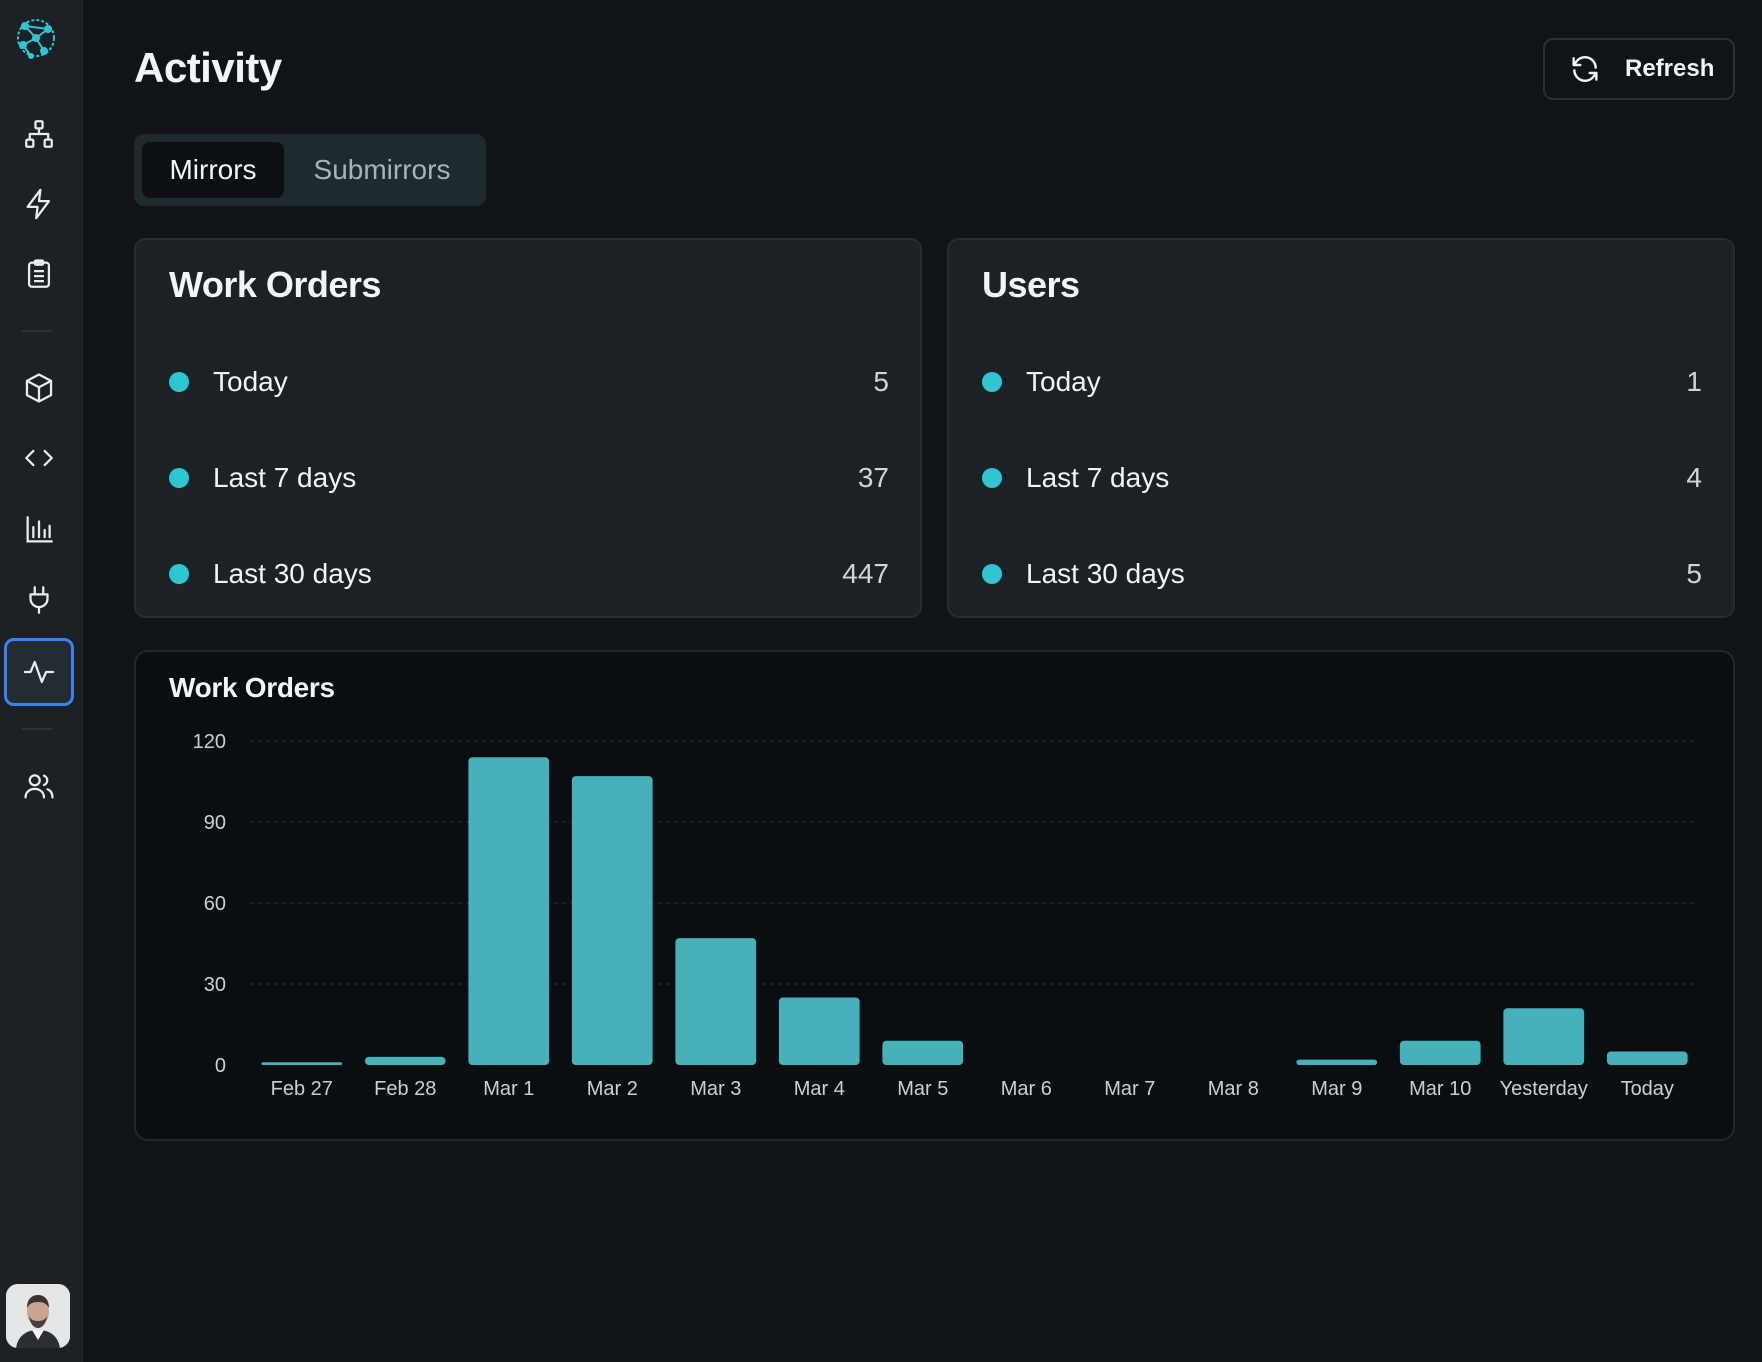 This screenshot has height=1362, width=1762. Describe the element at coordinates (508, 1089) in the screenshot. I see `x-tick-label: Mar 1` at that location.